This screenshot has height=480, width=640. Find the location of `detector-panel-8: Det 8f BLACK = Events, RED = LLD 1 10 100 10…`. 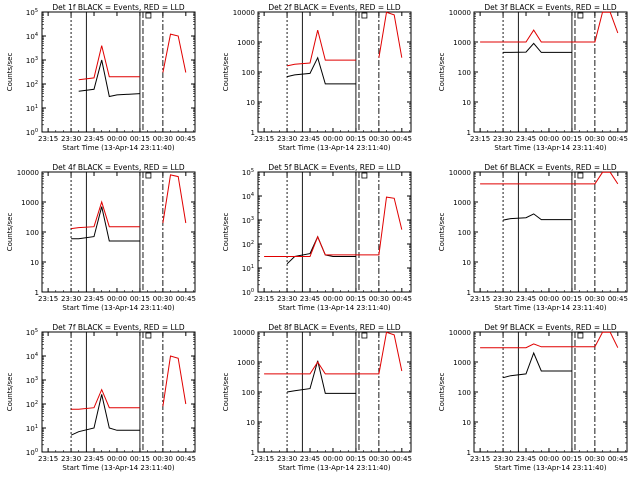

detector-panel-8: Det 8f BLACK = Events, RED = LLD 1 10 100 10… is located at coordinates (317, 397).